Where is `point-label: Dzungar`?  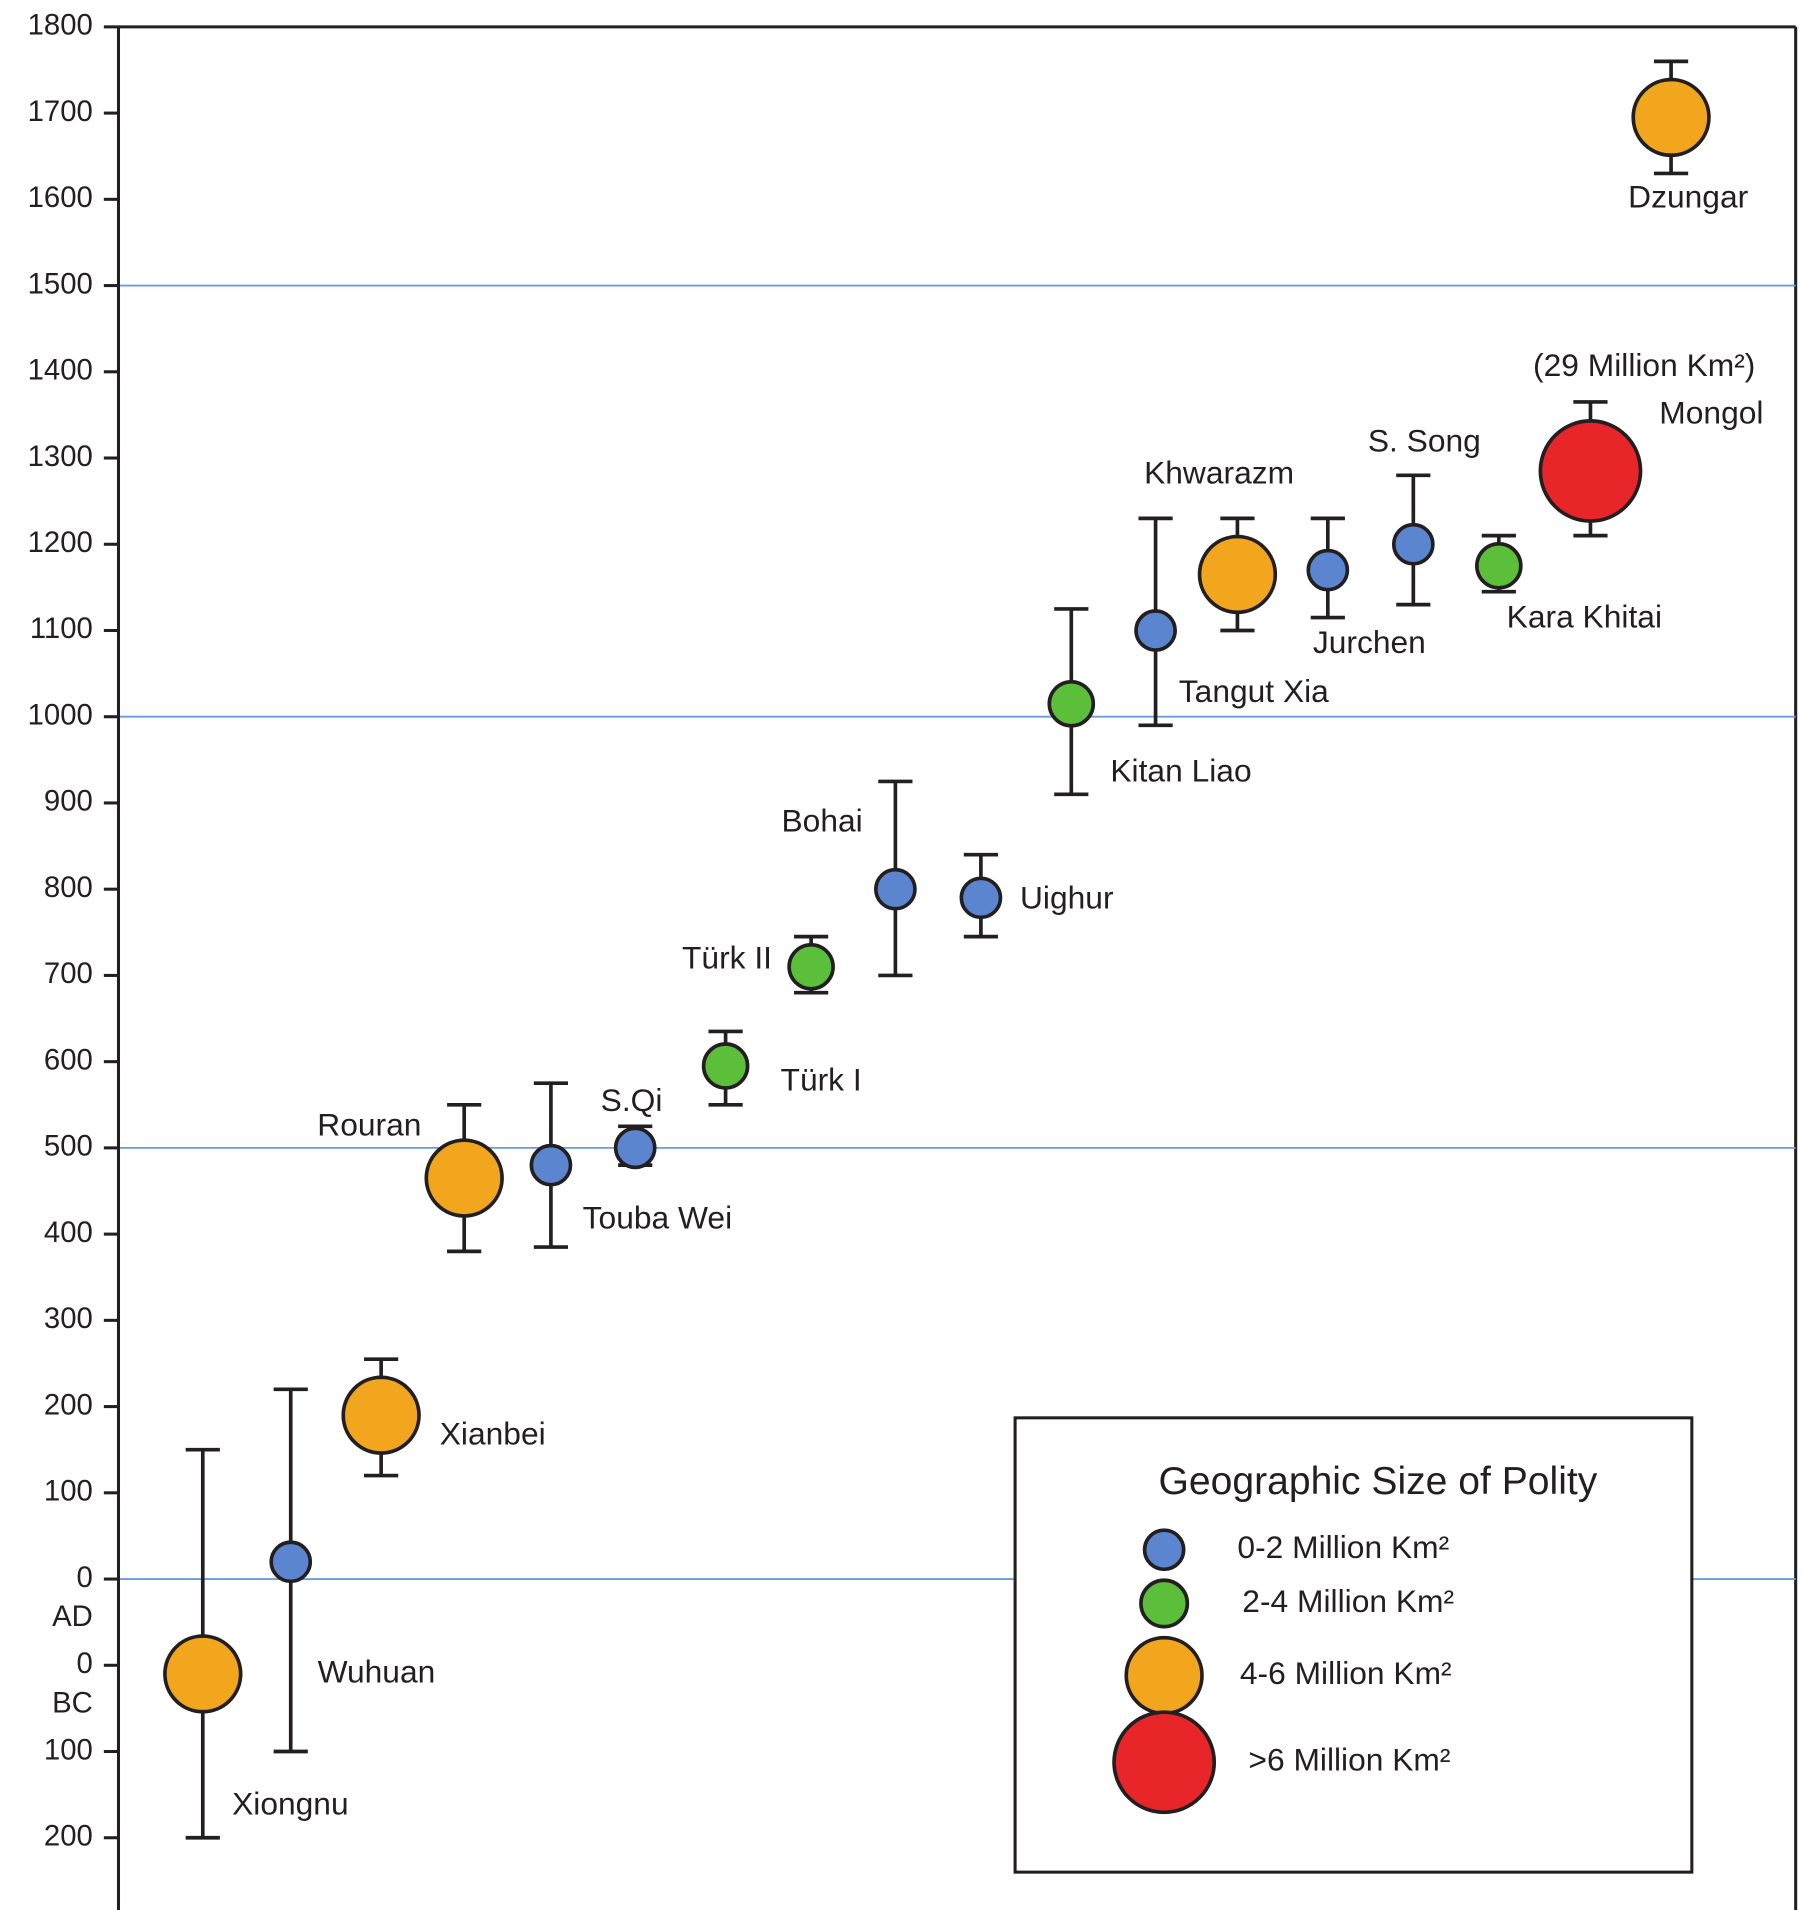
point-label: Dzungar is located at coordinates (1688, 196).